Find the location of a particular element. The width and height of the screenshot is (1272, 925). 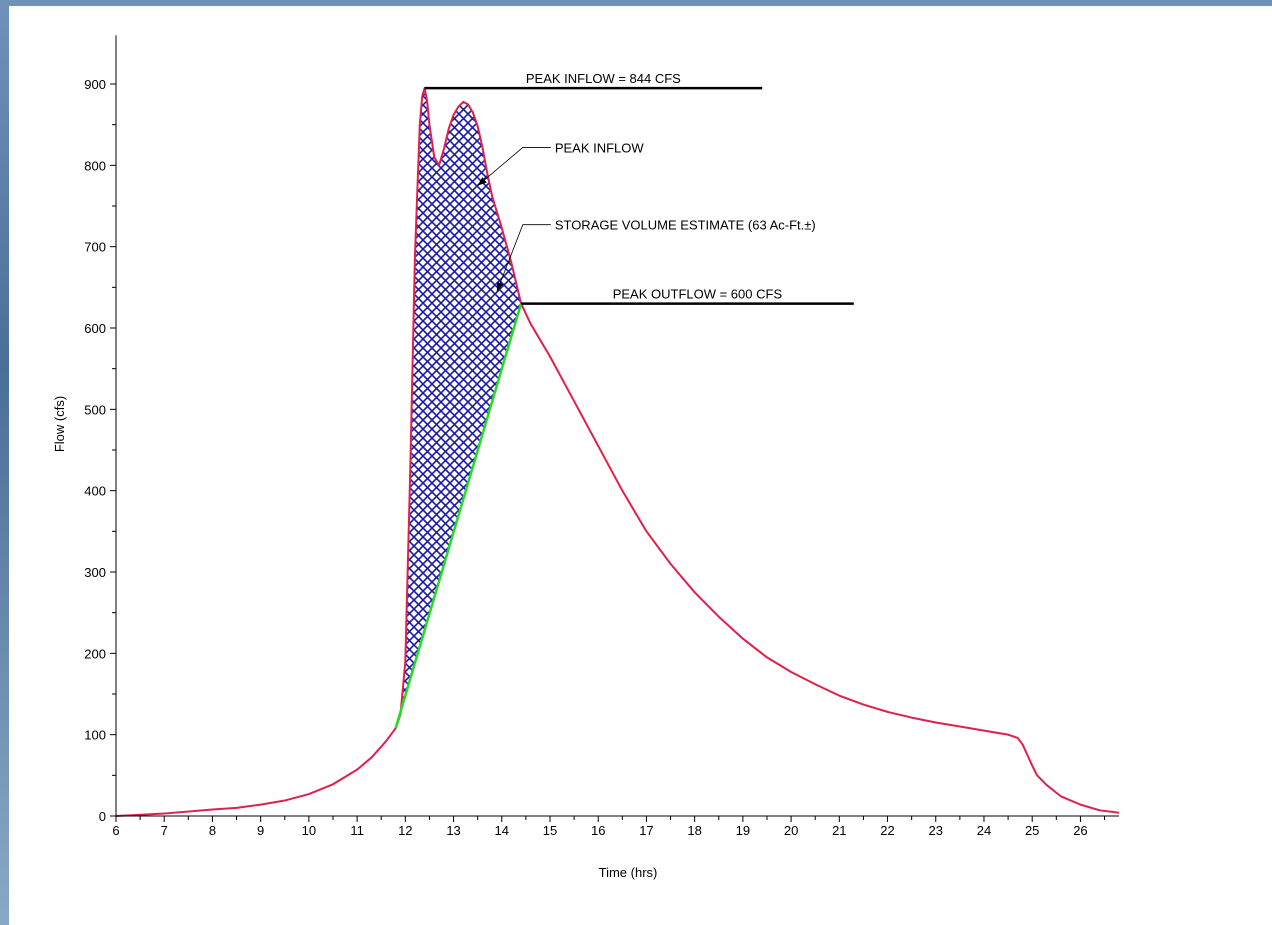

x-tick-label: 15 is located at coordinates (550, 830).